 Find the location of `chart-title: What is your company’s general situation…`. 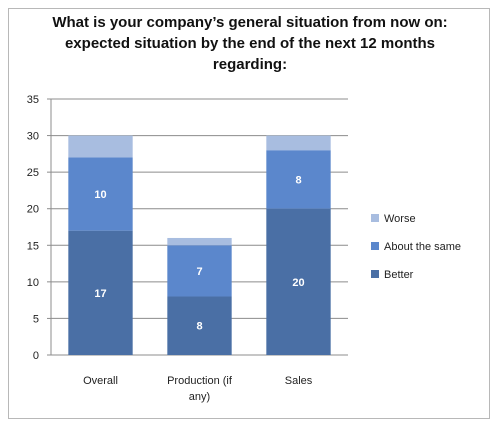

chart-title: What is your company’s general situation… is located at coordinates (250, 43).